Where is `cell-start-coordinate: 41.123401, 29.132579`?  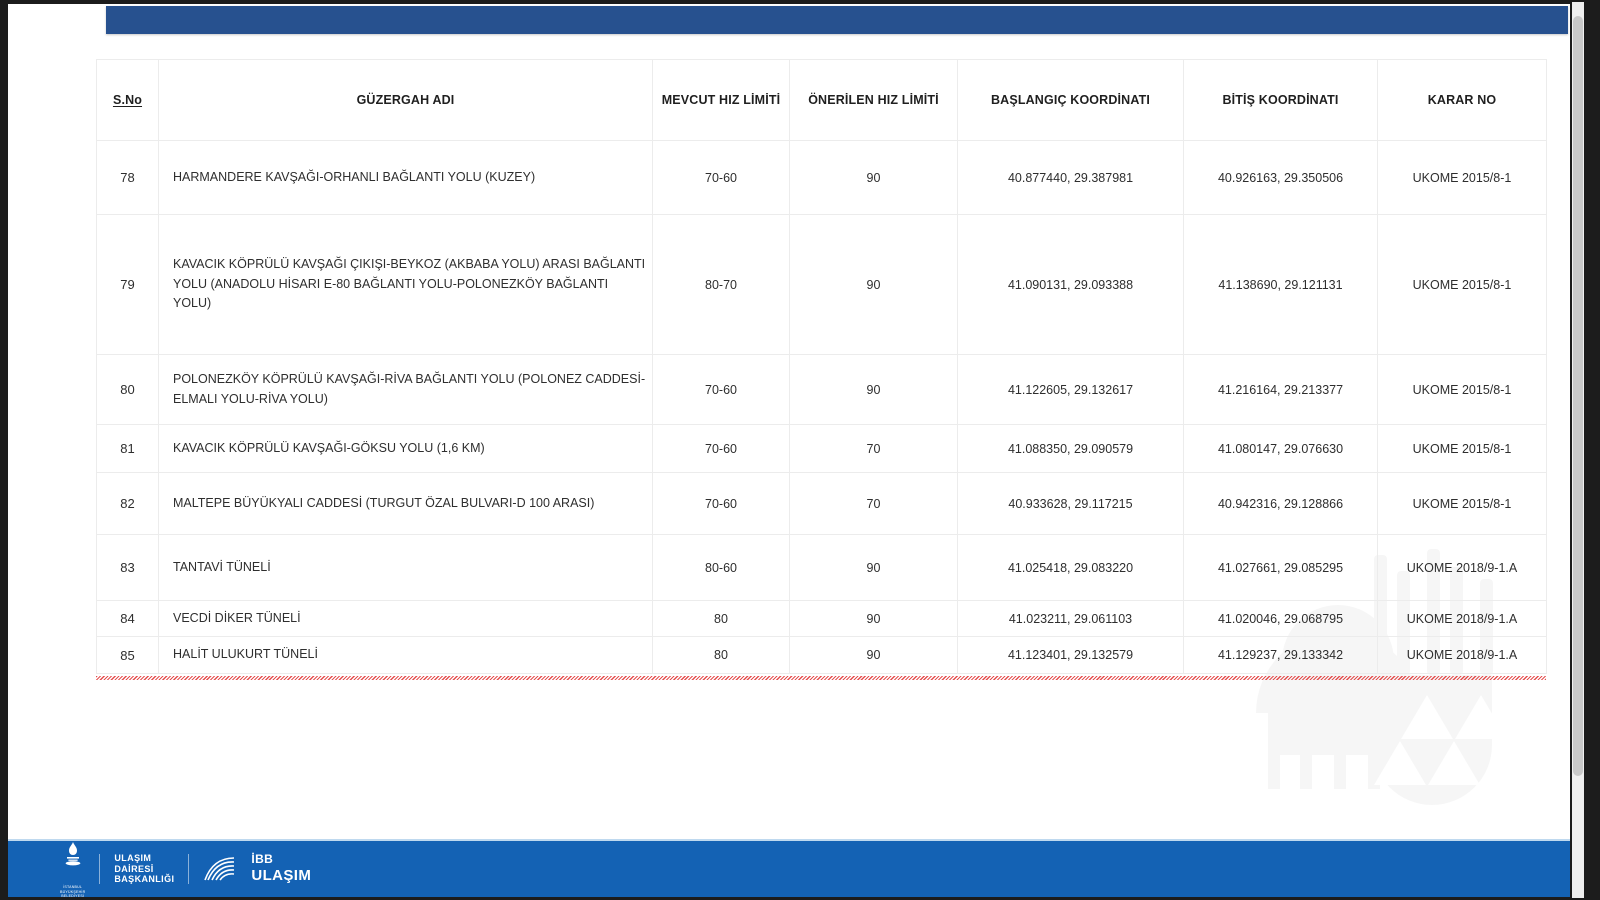
cell-start-coordinate: 41.123401, 29.132579 is located at coordinates (1070, 655).